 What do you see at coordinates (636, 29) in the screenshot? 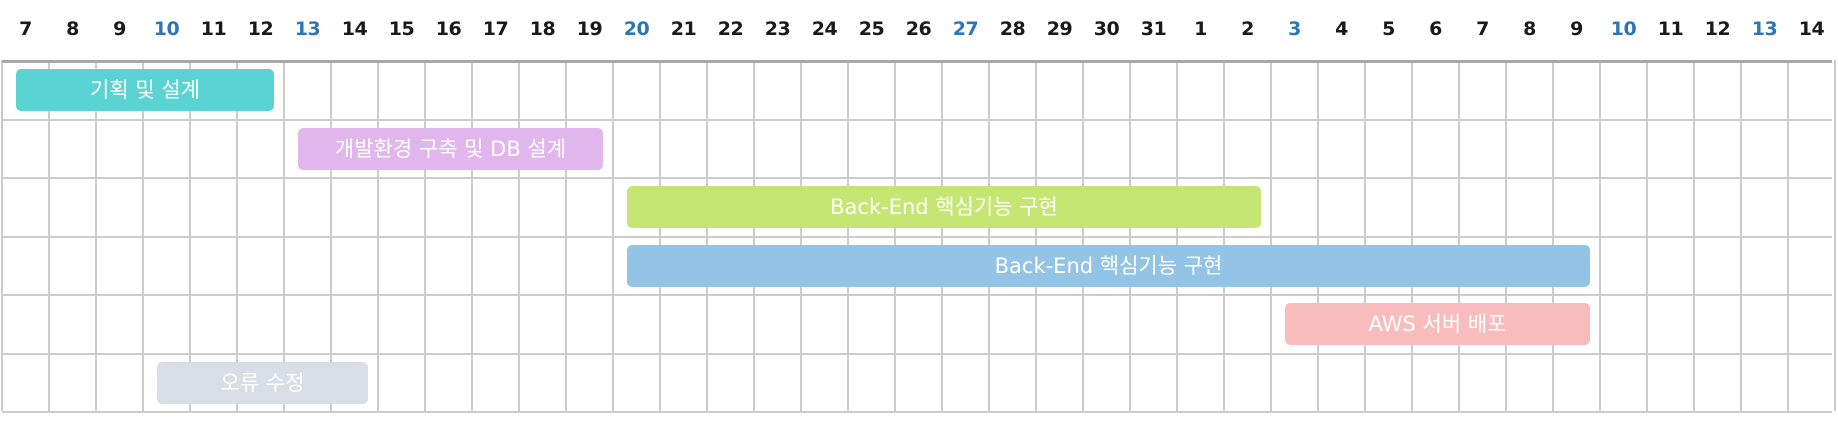
I see `day-label: 20` at bounding box center [636, 29].